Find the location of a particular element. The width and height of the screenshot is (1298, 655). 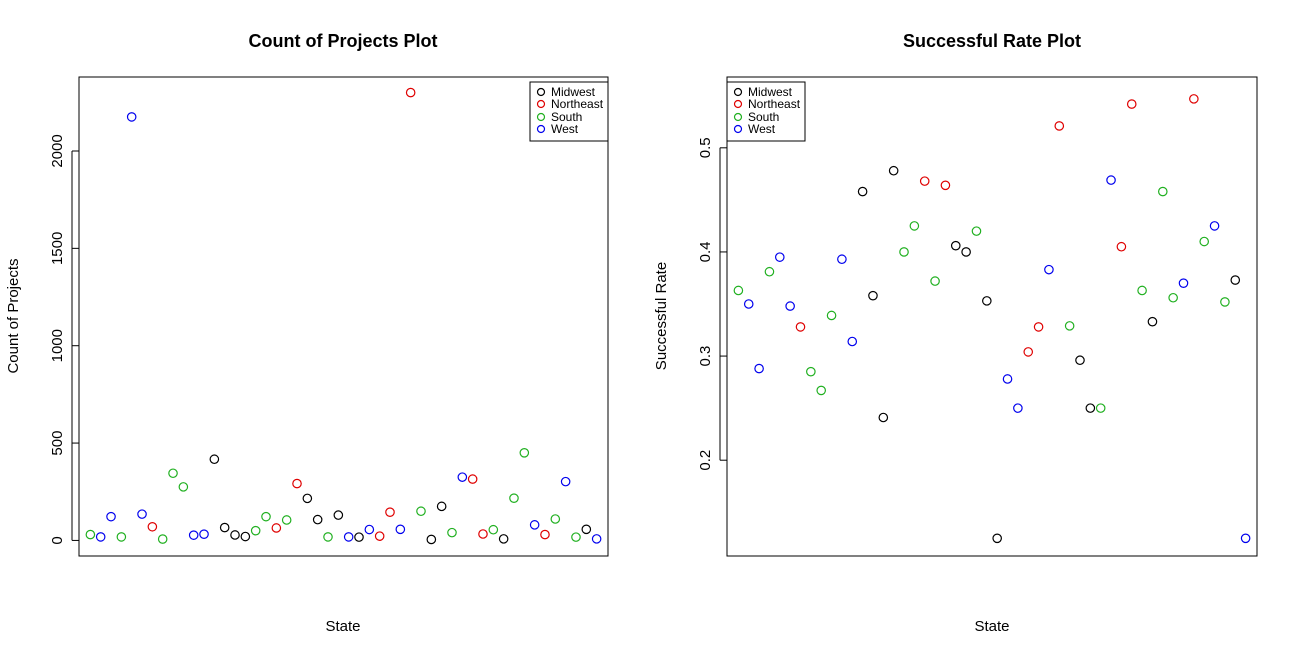

count-legend-south: South is located at coordinates (566, 117).